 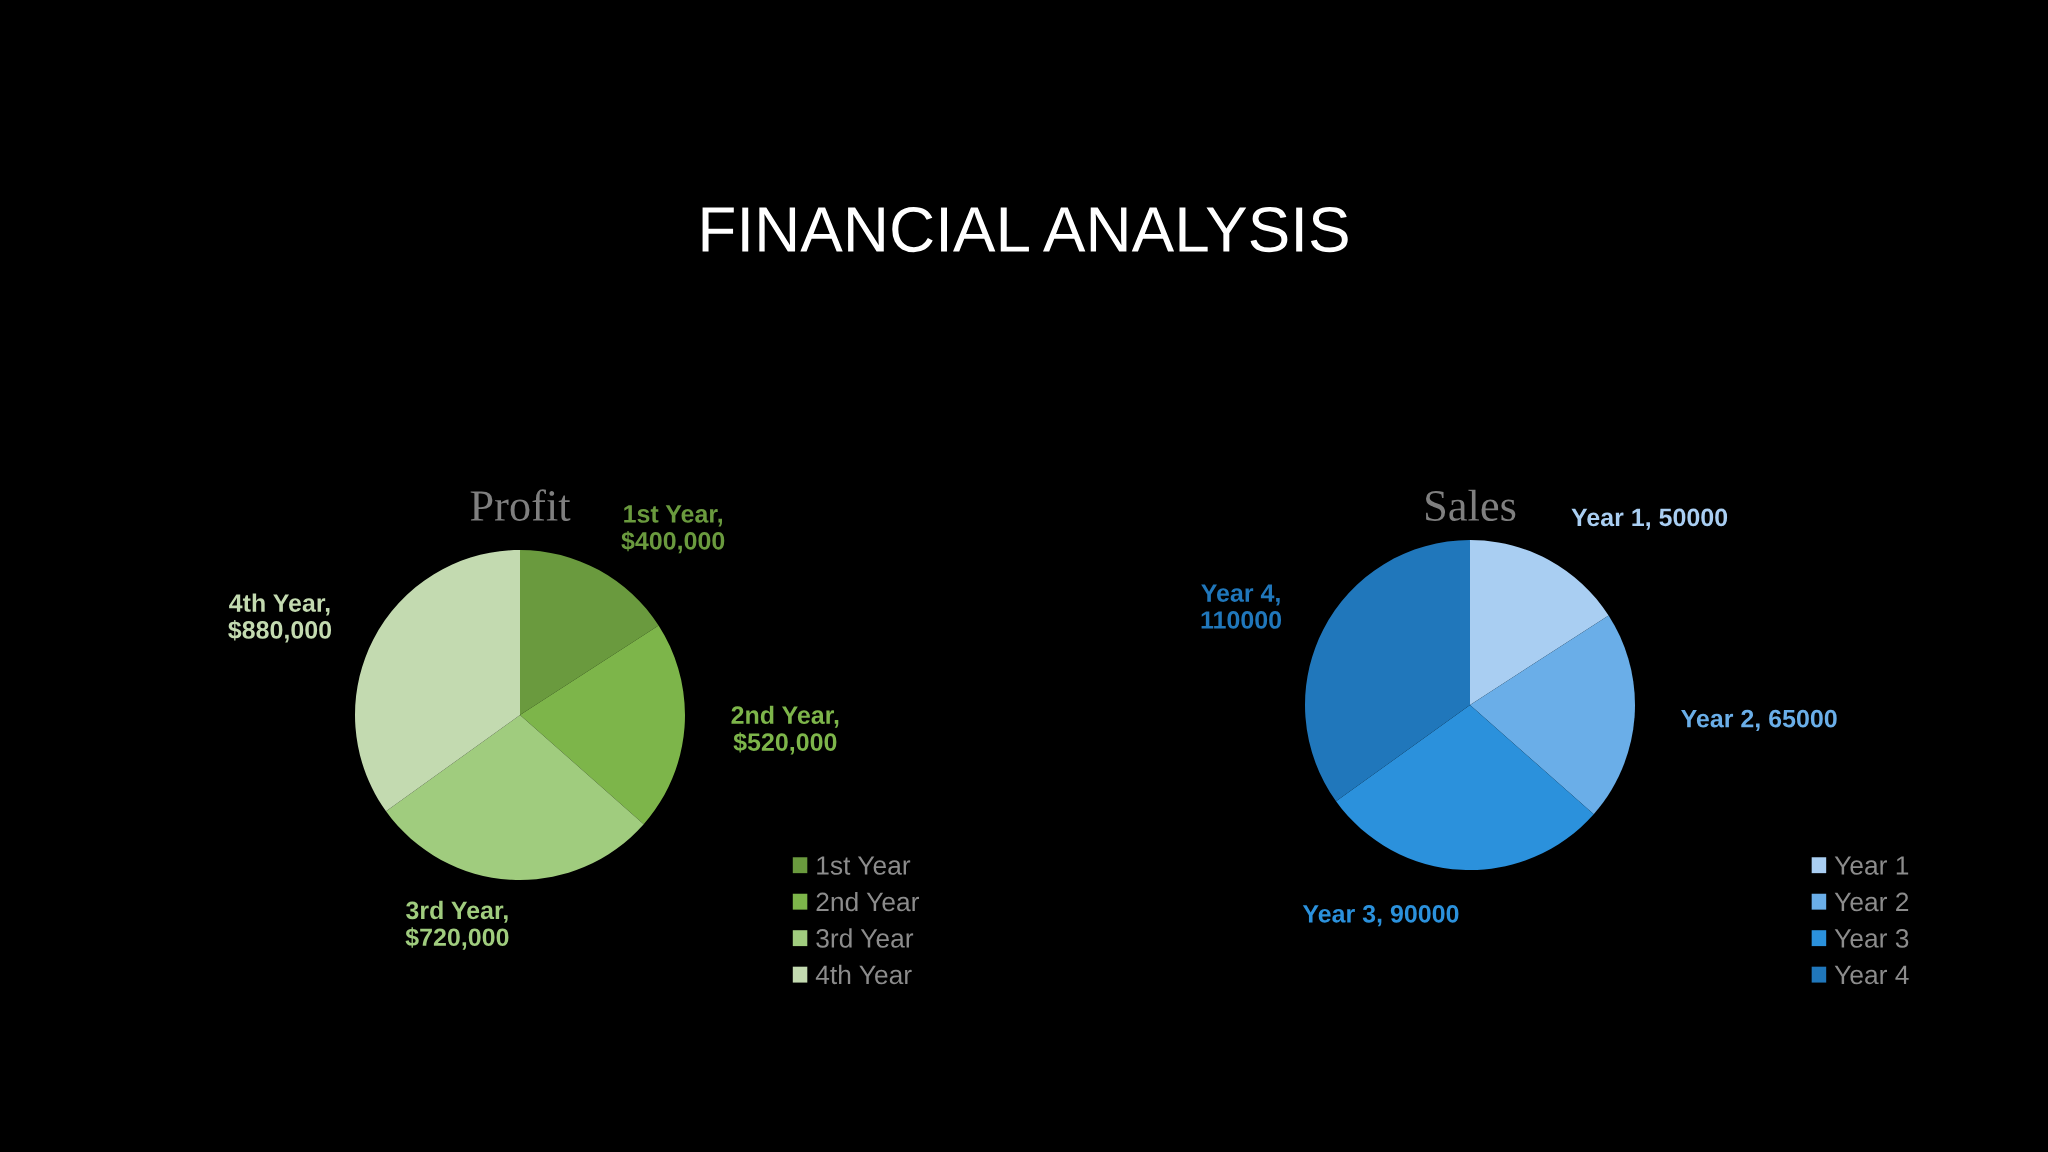 I want to click on text: FINANCIAL ANALYSIS, so click(x=1025, y=229).